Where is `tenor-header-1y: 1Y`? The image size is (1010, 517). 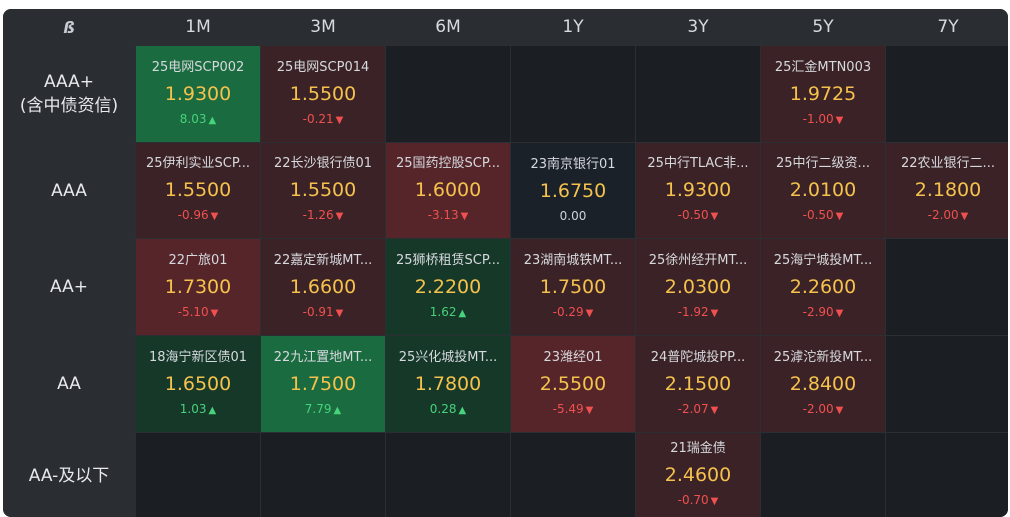 tenor-header-1y: 1Y is located at coordinates (573, 27).